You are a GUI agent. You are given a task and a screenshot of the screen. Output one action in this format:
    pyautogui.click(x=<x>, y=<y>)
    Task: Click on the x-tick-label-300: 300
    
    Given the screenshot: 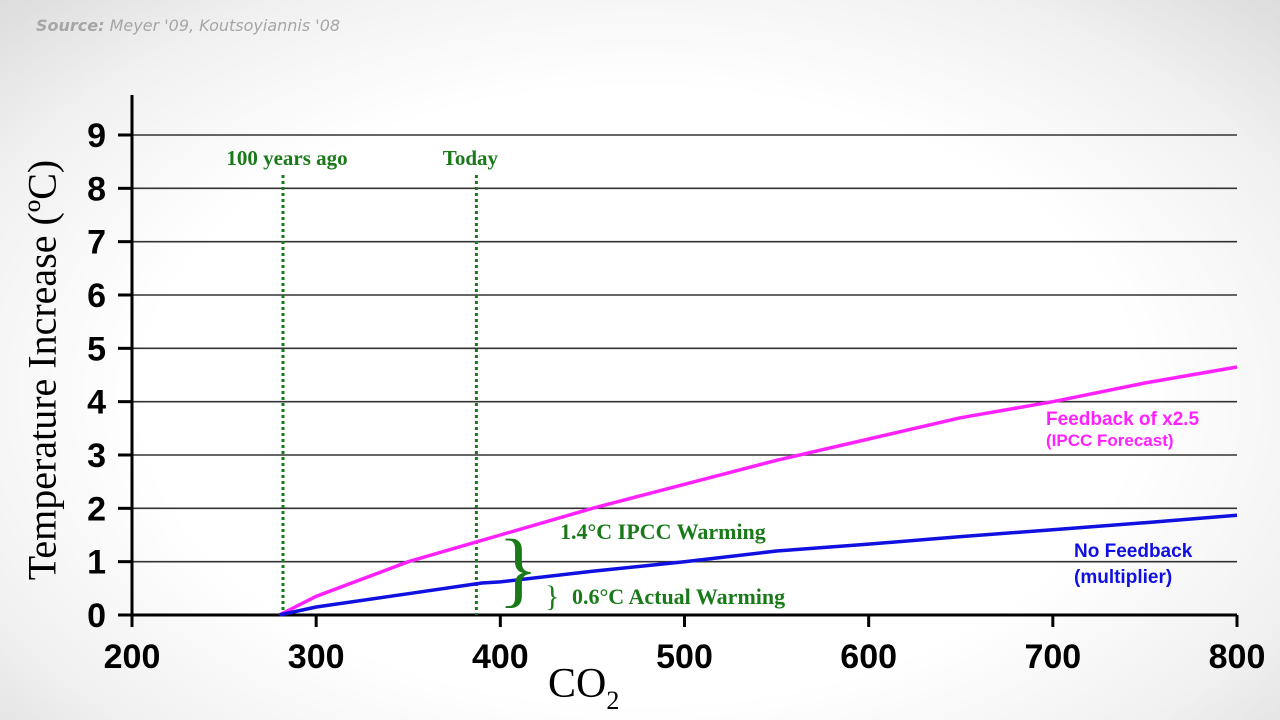 What is the action you would take?
    pyautogui.click(x=316, y=657)
    